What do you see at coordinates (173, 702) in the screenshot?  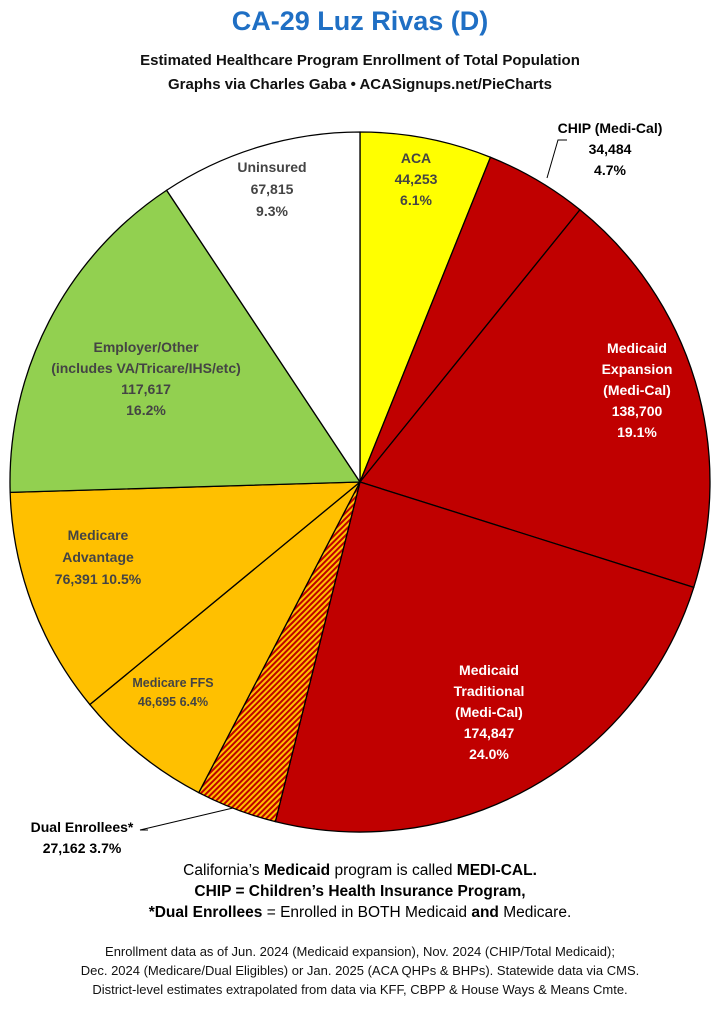 I see `slice-label-medicare-ffs-1: 46,695 6.4%` at bounding box center [173, 702].